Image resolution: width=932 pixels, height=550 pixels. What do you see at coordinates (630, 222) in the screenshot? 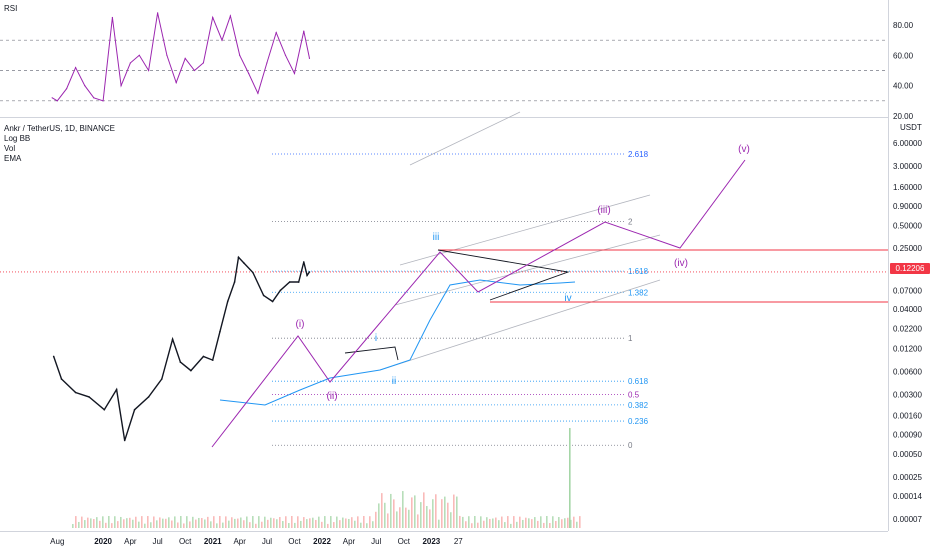
I see `fib-level-label: 2` at bounding box center [630, 222].